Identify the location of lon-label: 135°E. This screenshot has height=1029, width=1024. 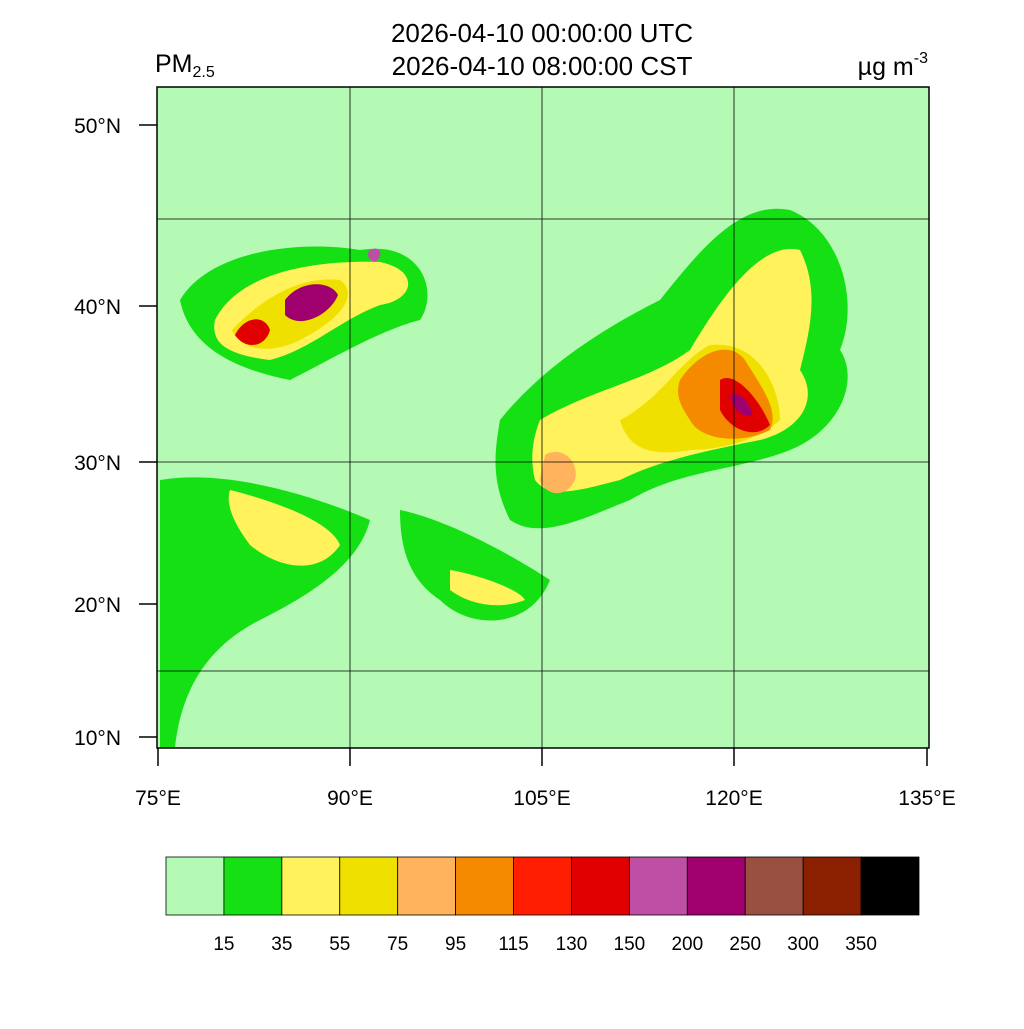
(926, 798).